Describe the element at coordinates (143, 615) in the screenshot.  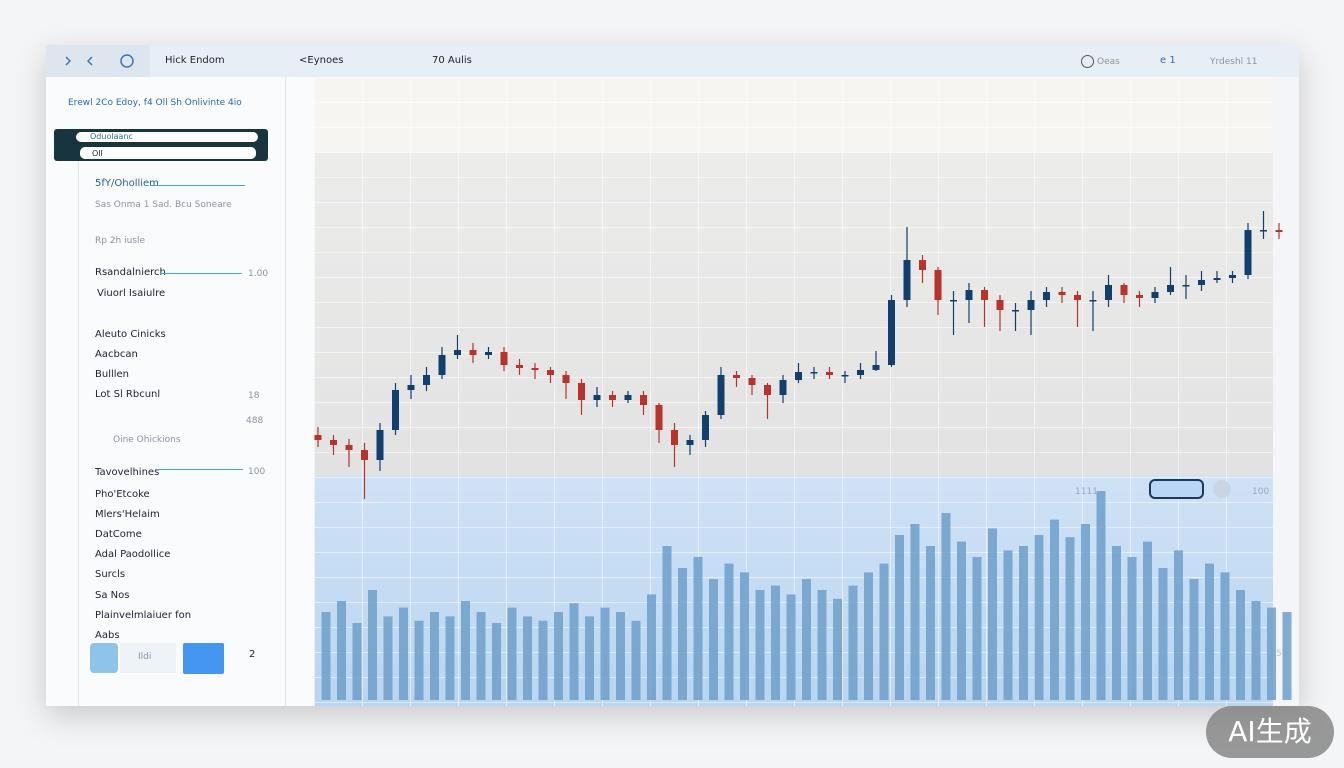
I see `sidebar-item: Plainvelmlaiuer fon` at that location.